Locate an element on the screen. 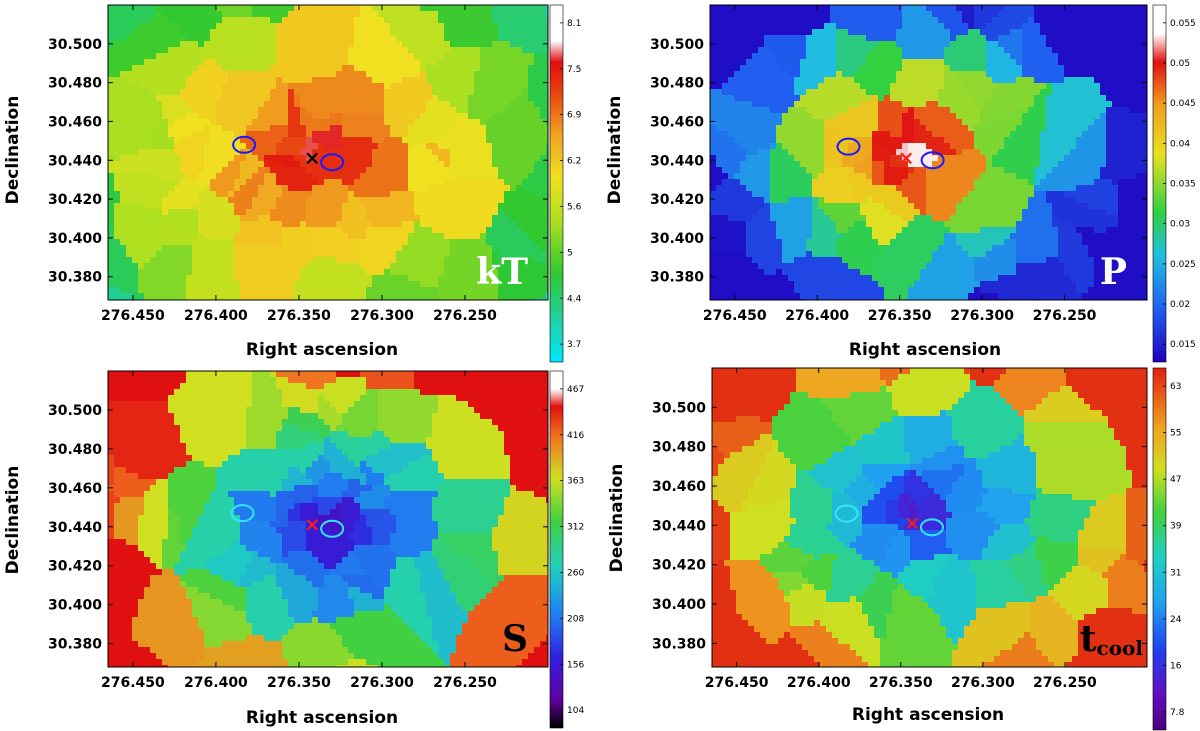  panel-label-subscript: cool is located at coordinates (1120, 648).